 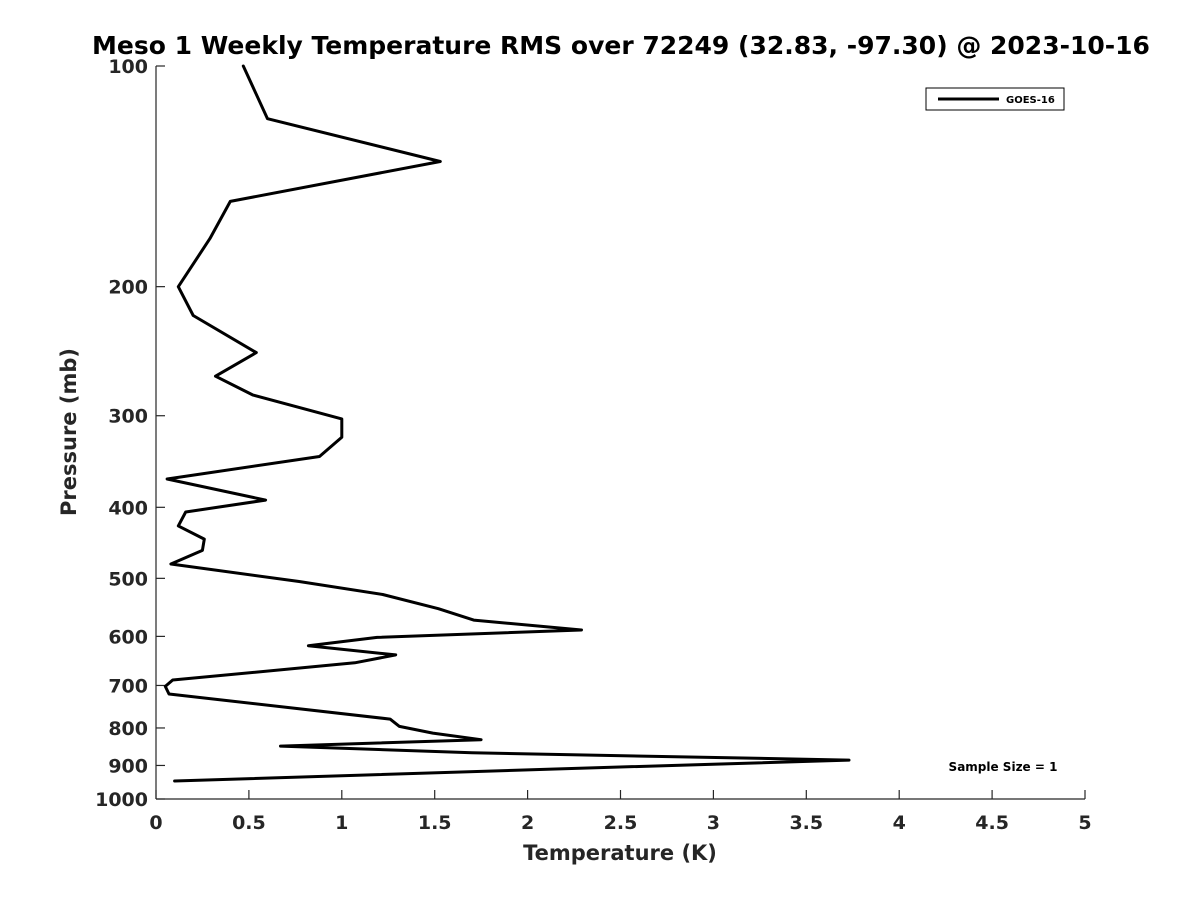 What do you see at coordinates (621, 823) in the screenshot?
I see `x-tick-label: 2.5` at bounding box center [621, 823].